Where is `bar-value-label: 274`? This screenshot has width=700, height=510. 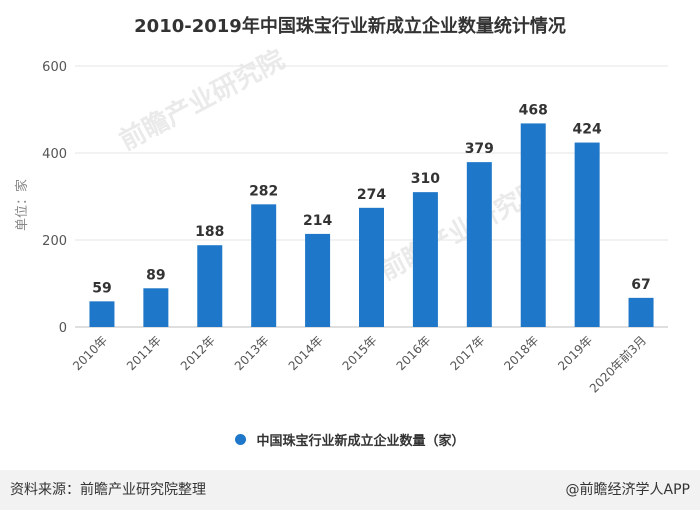
bar-value-label: 274 is located at coordinates (371, 195).